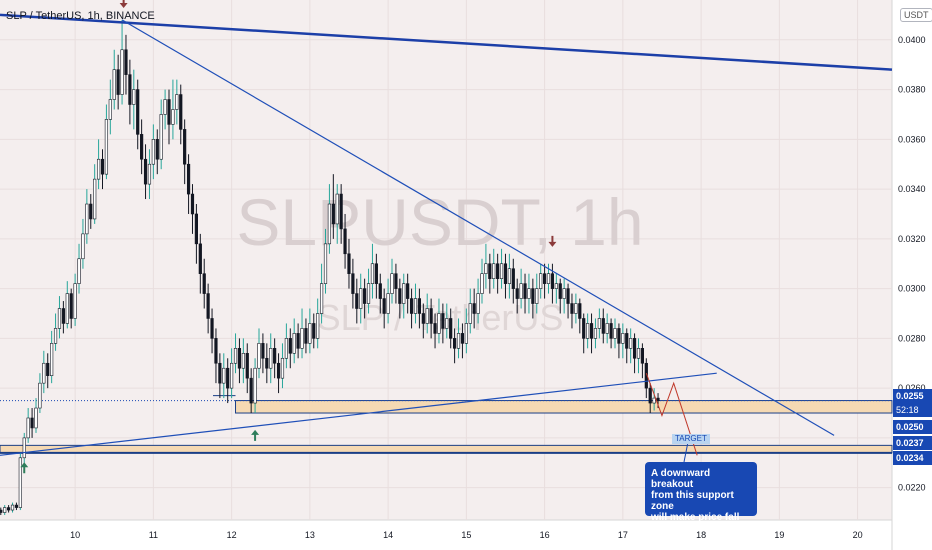 This screenshot has width=932, height=550. I want to click on arrow-up-icon, so click(255, 435).